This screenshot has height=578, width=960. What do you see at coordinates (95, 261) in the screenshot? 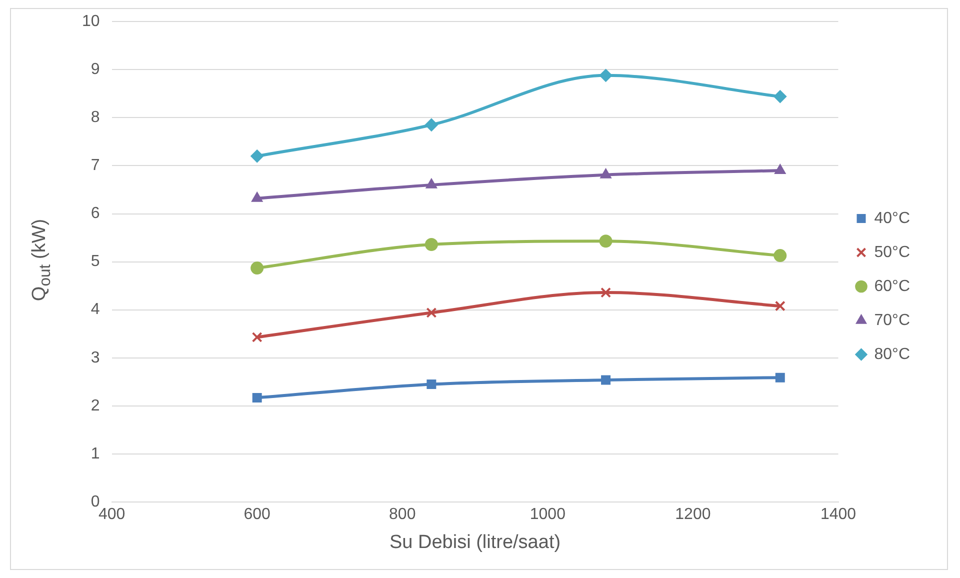
I see `y-tick-label: 5` at bounding box center [95, 261].